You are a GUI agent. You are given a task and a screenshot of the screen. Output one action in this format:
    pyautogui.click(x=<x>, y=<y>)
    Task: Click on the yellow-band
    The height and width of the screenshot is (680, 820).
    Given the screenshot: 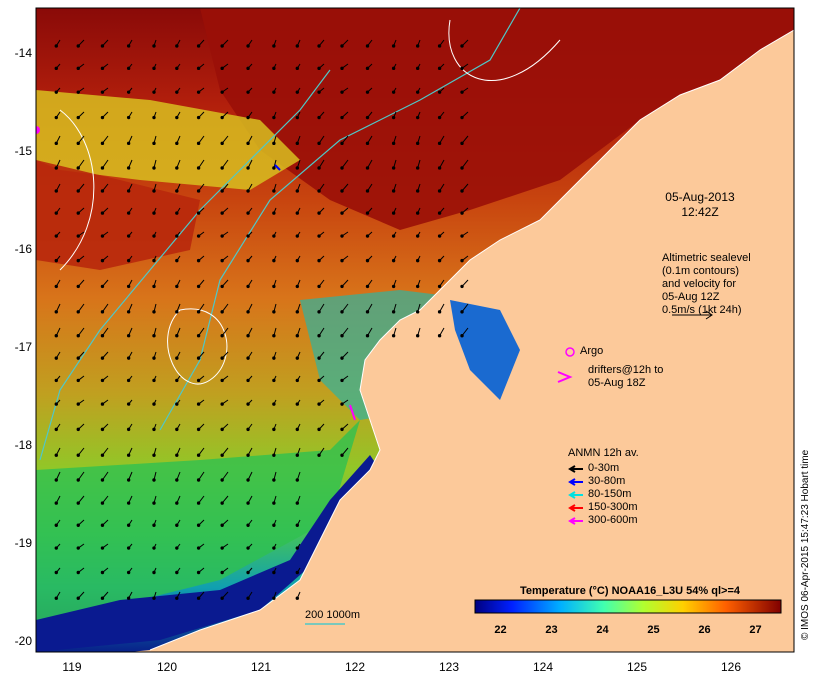 What is the action you would take?
    pyautogui.click(x=168, y=140)
    